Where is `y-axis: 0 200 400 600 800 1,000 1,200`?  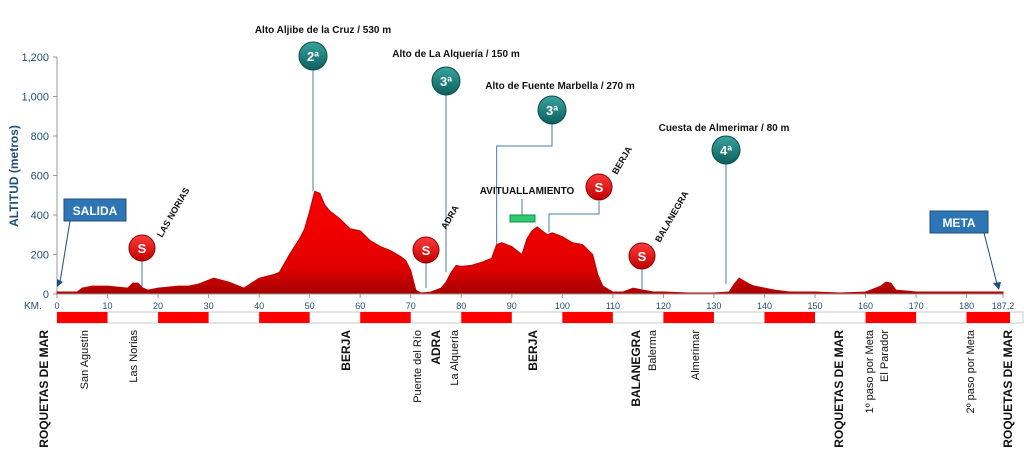 y-axis: 0 200 400 600 800 1,000 1,200 is located at coordinates (39, 176).